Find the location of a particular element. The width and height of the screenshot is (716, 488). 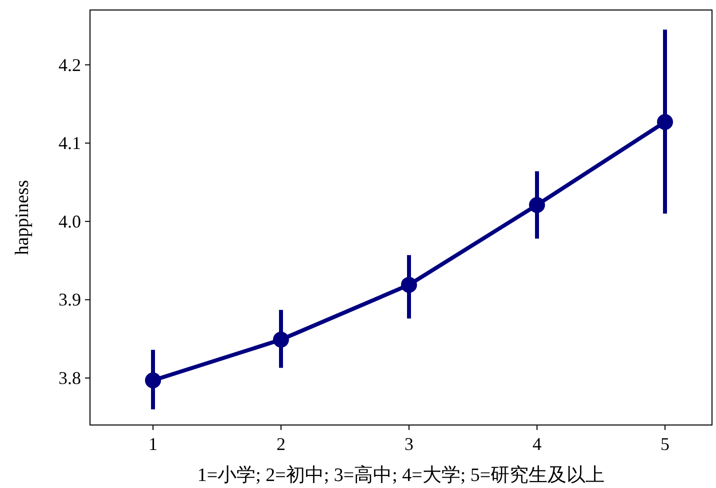

y-tick-label: 4.0 is located at coordinates (69, 221).